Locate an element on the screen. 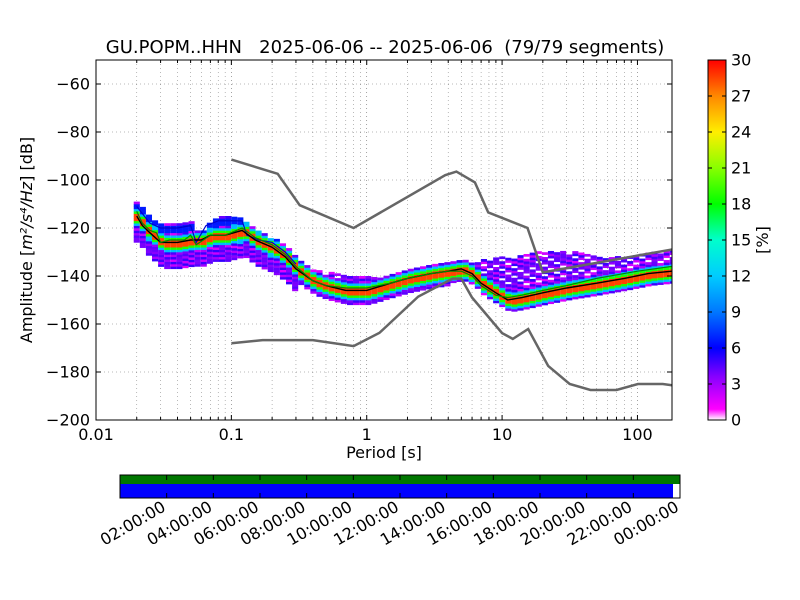 This screenshot has height=600, width=800. colorbar-tick-label: 0 is located at coordinates (736, 420).